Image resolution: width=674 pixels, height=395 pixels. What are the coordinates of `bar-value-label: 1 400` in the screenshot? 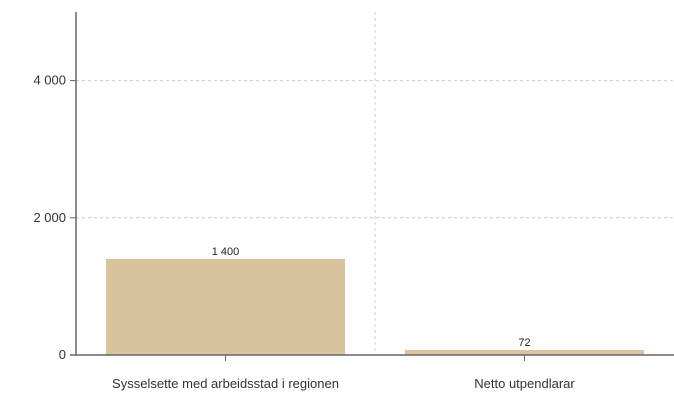 It's located at (226, 252).